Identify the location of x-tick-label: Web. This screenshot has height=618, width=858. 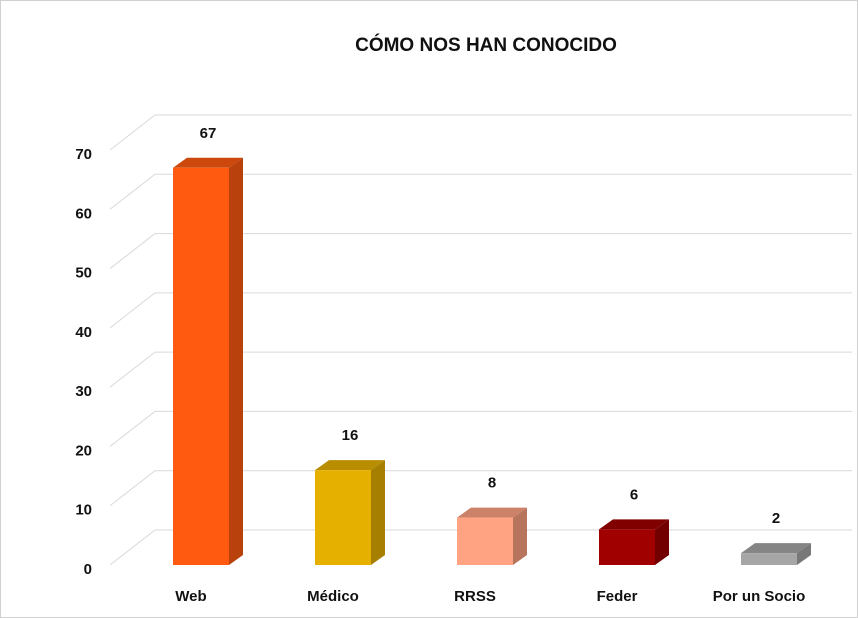
(190, 596).